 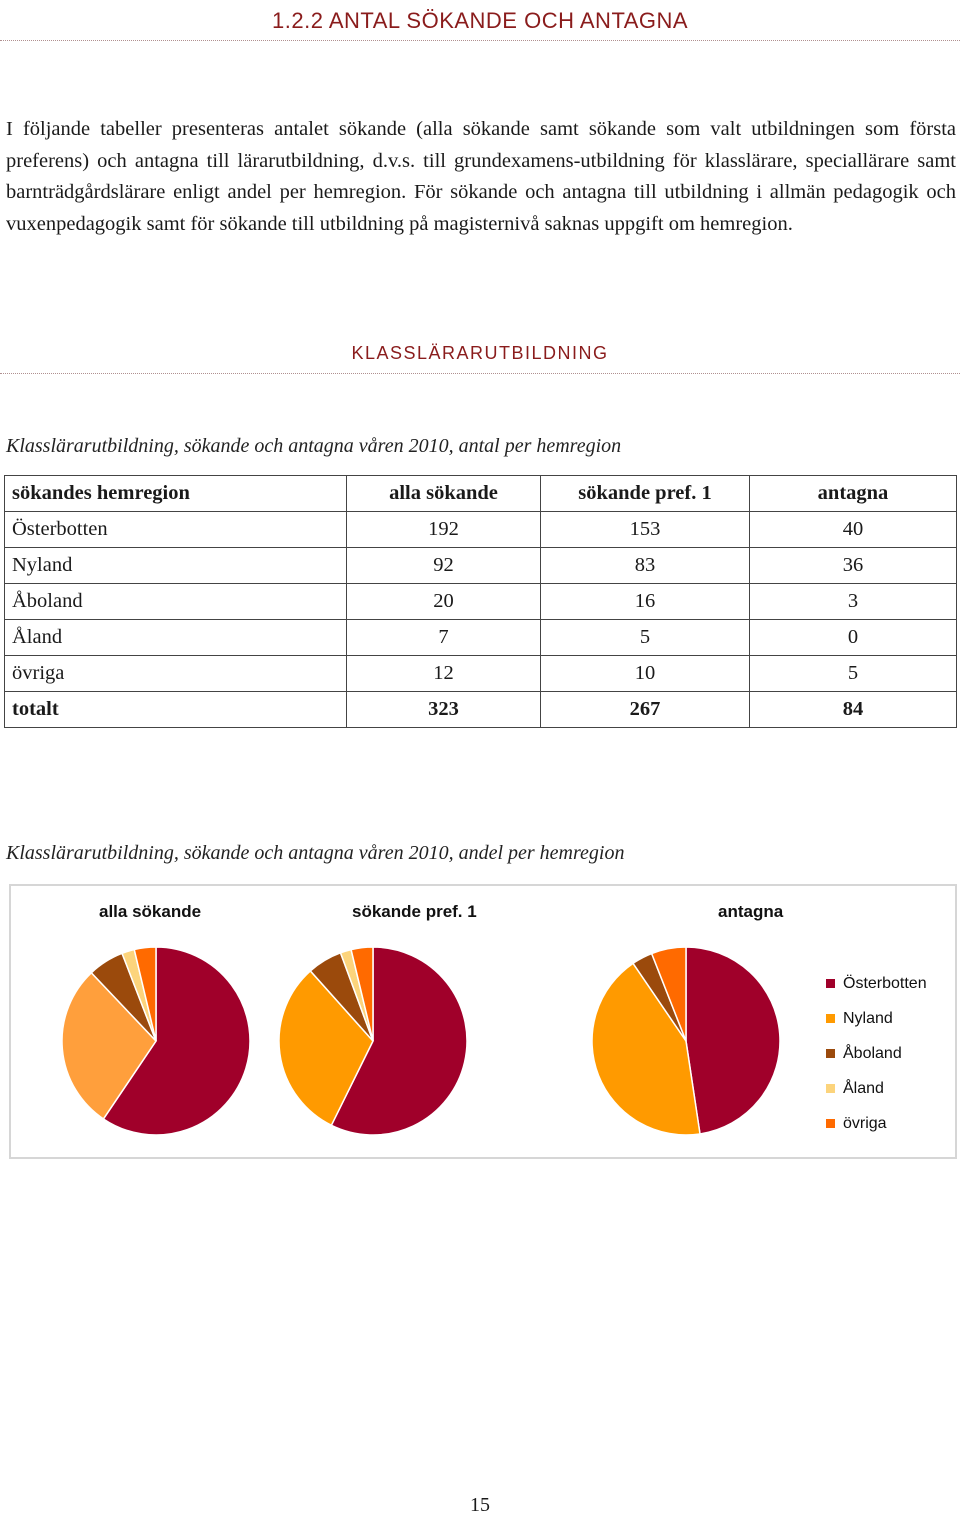 I want to click on heading-divider, so click(x=480, y=40).